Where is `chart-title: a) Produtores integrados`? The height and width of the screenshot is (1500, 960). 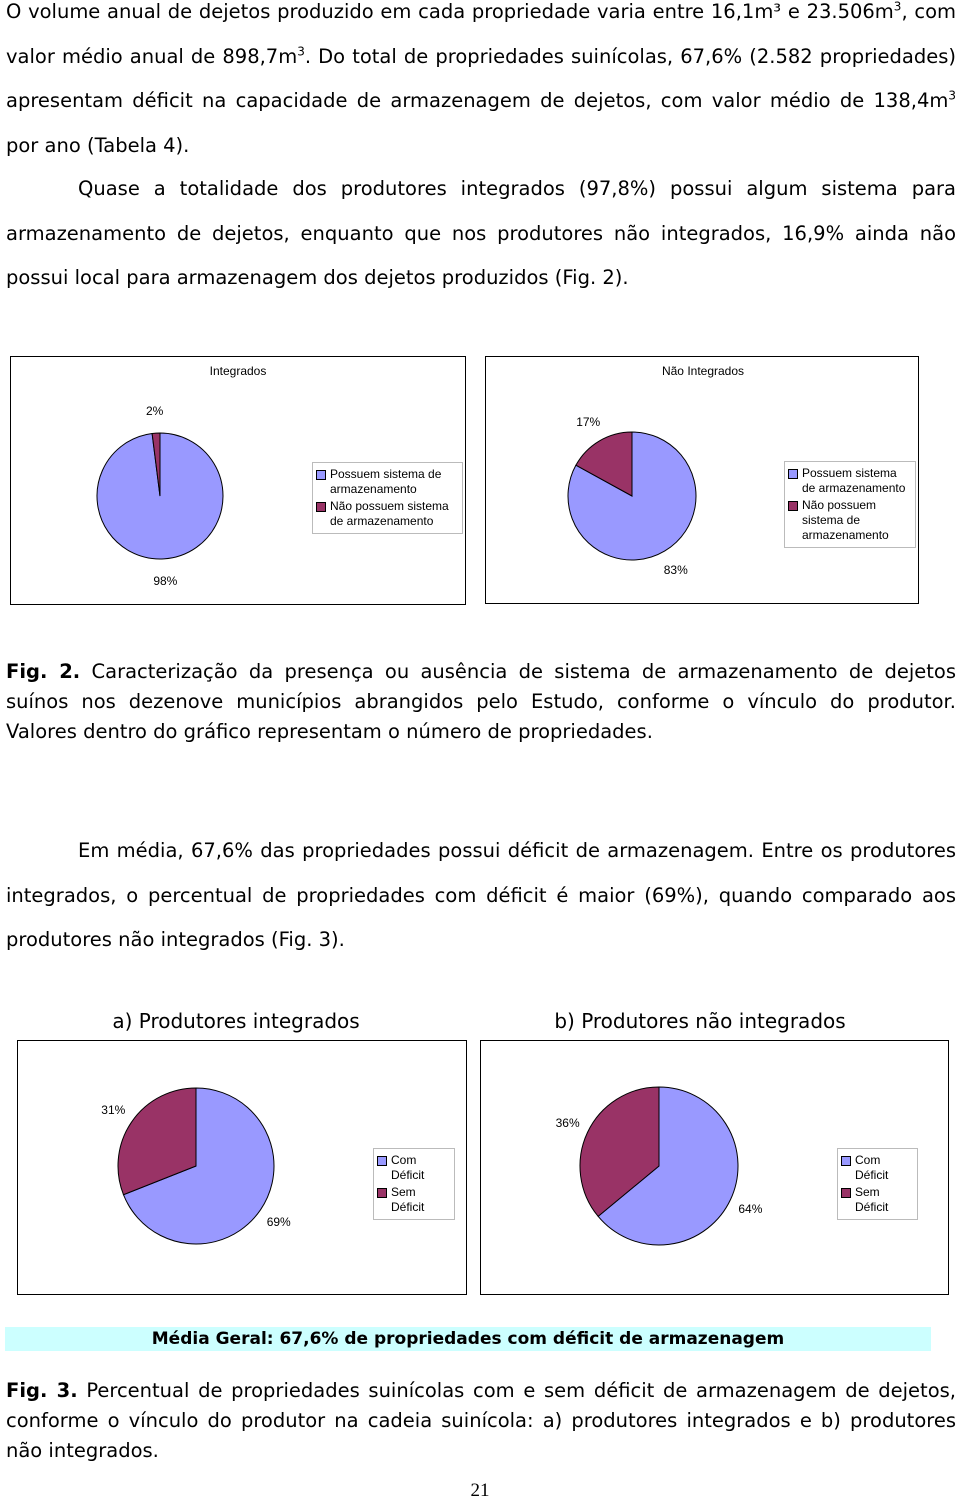 chart-title: a) Produtores integrados is located at coordinates (236, 1021).